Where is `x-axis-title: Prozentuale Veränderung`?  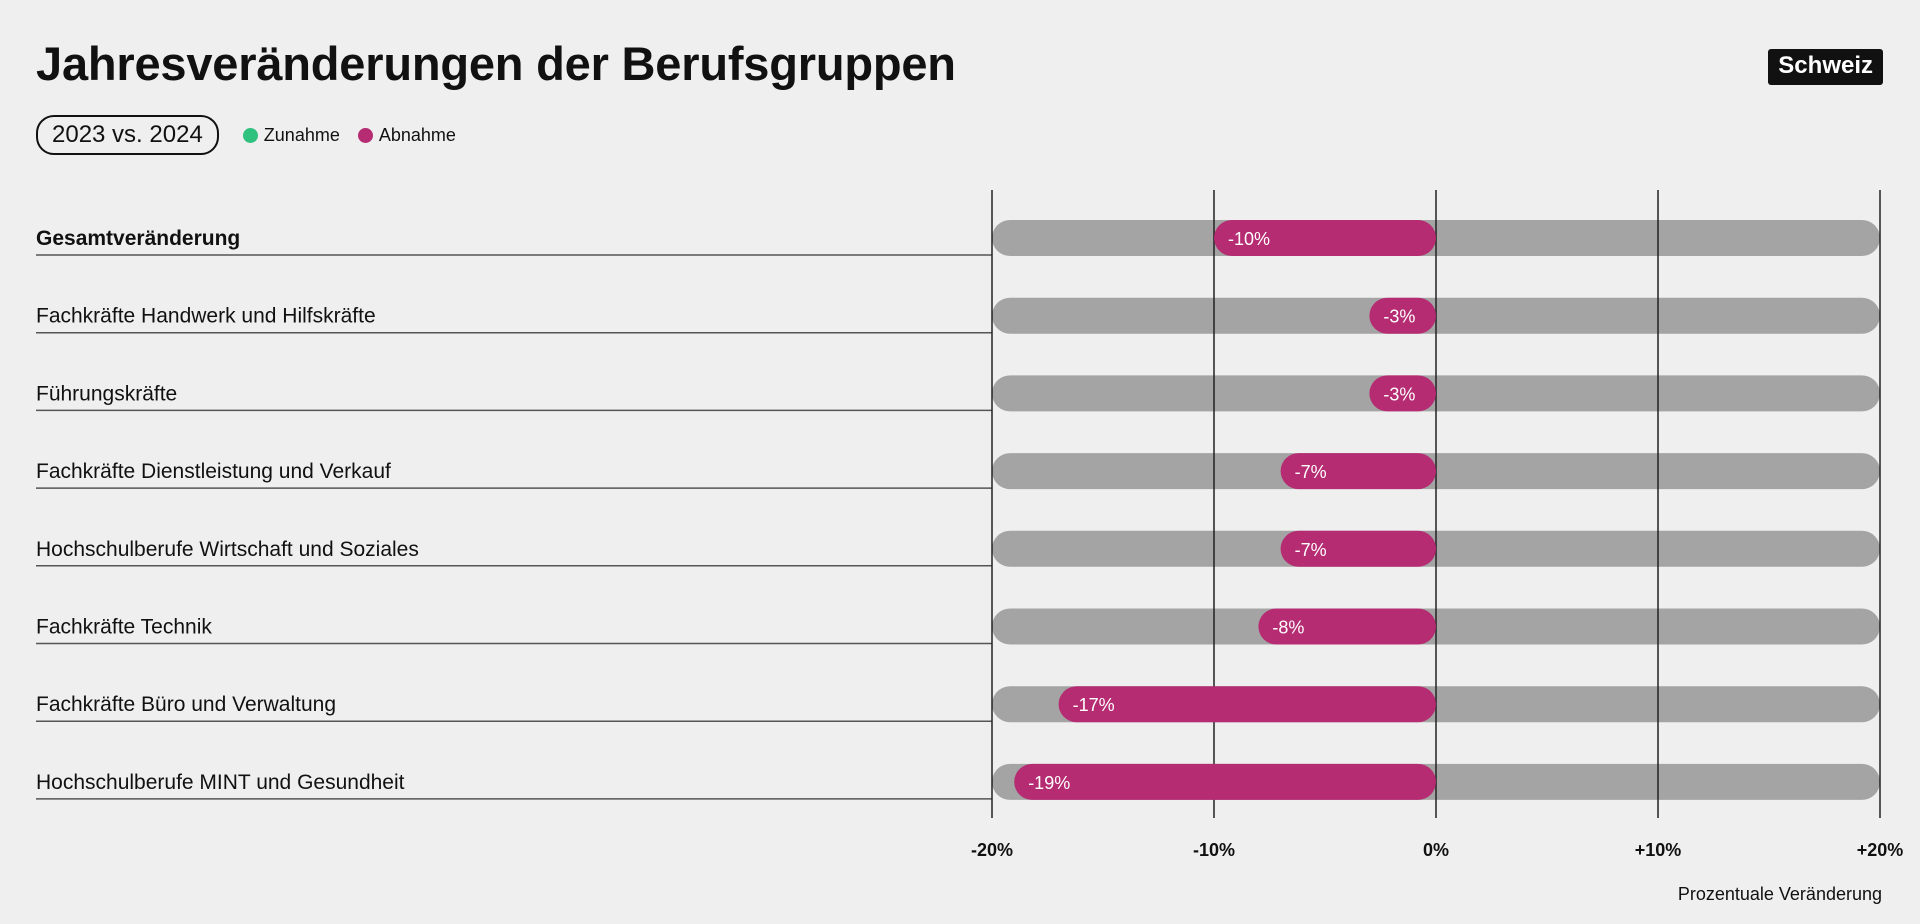
x-axis-title: Prozentuale Veränderung is located at coordinates (1779, 894).